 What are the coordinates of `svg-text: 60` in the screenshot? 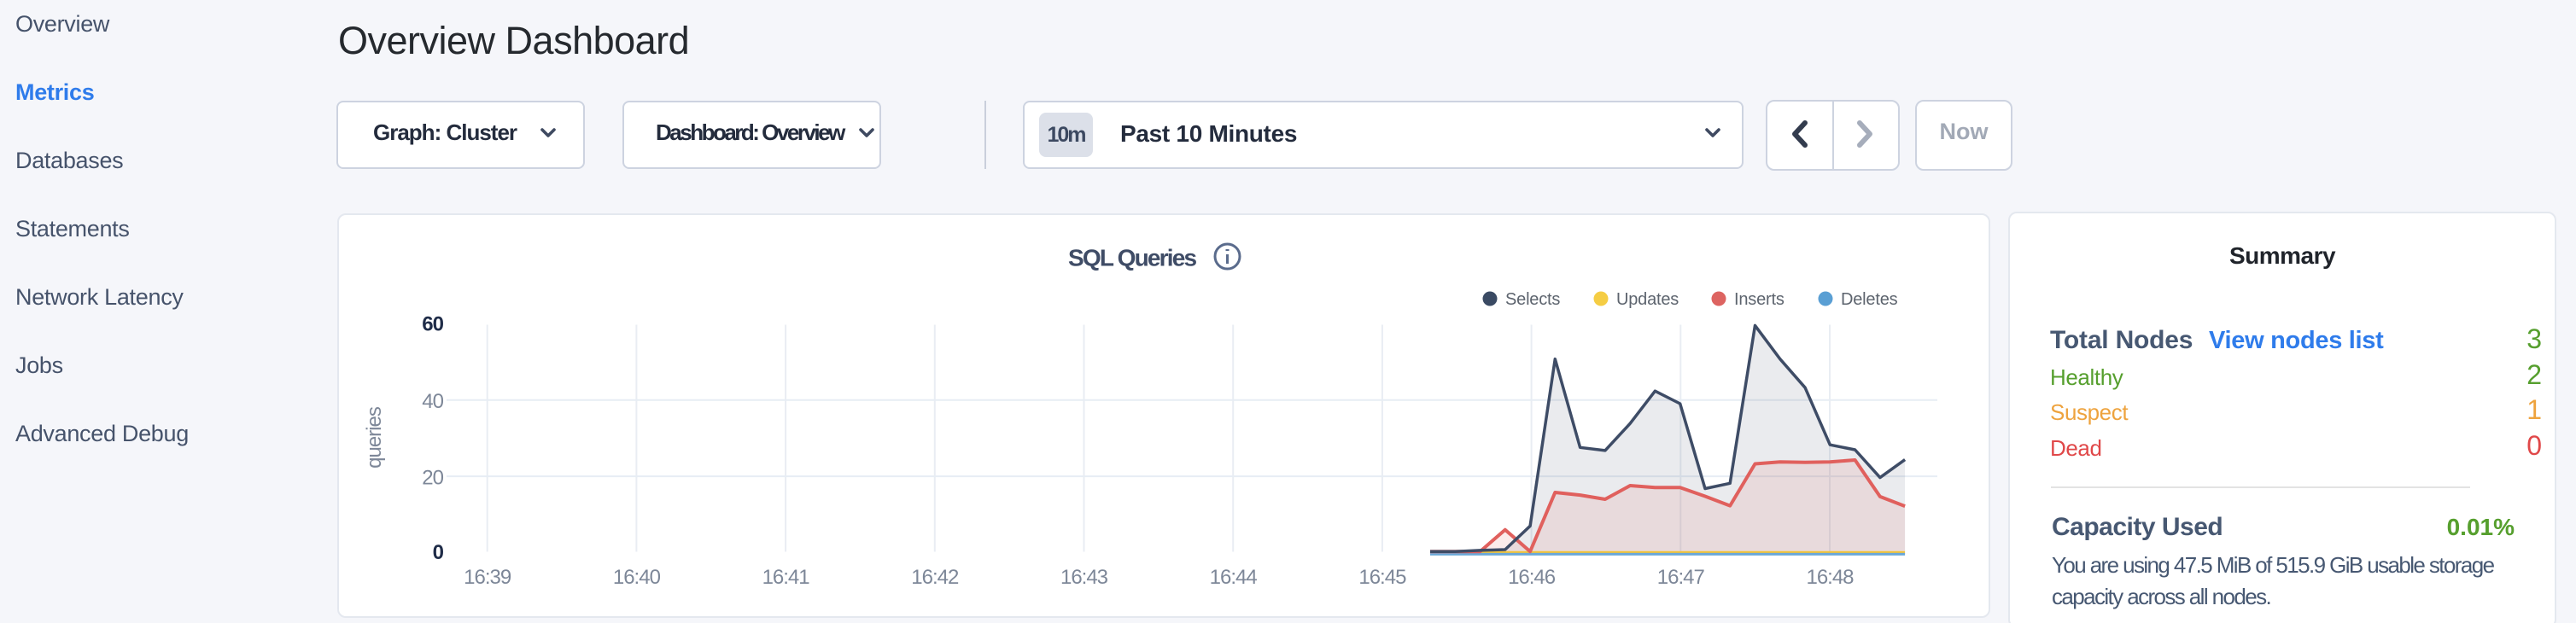 It's located at (432, 324).